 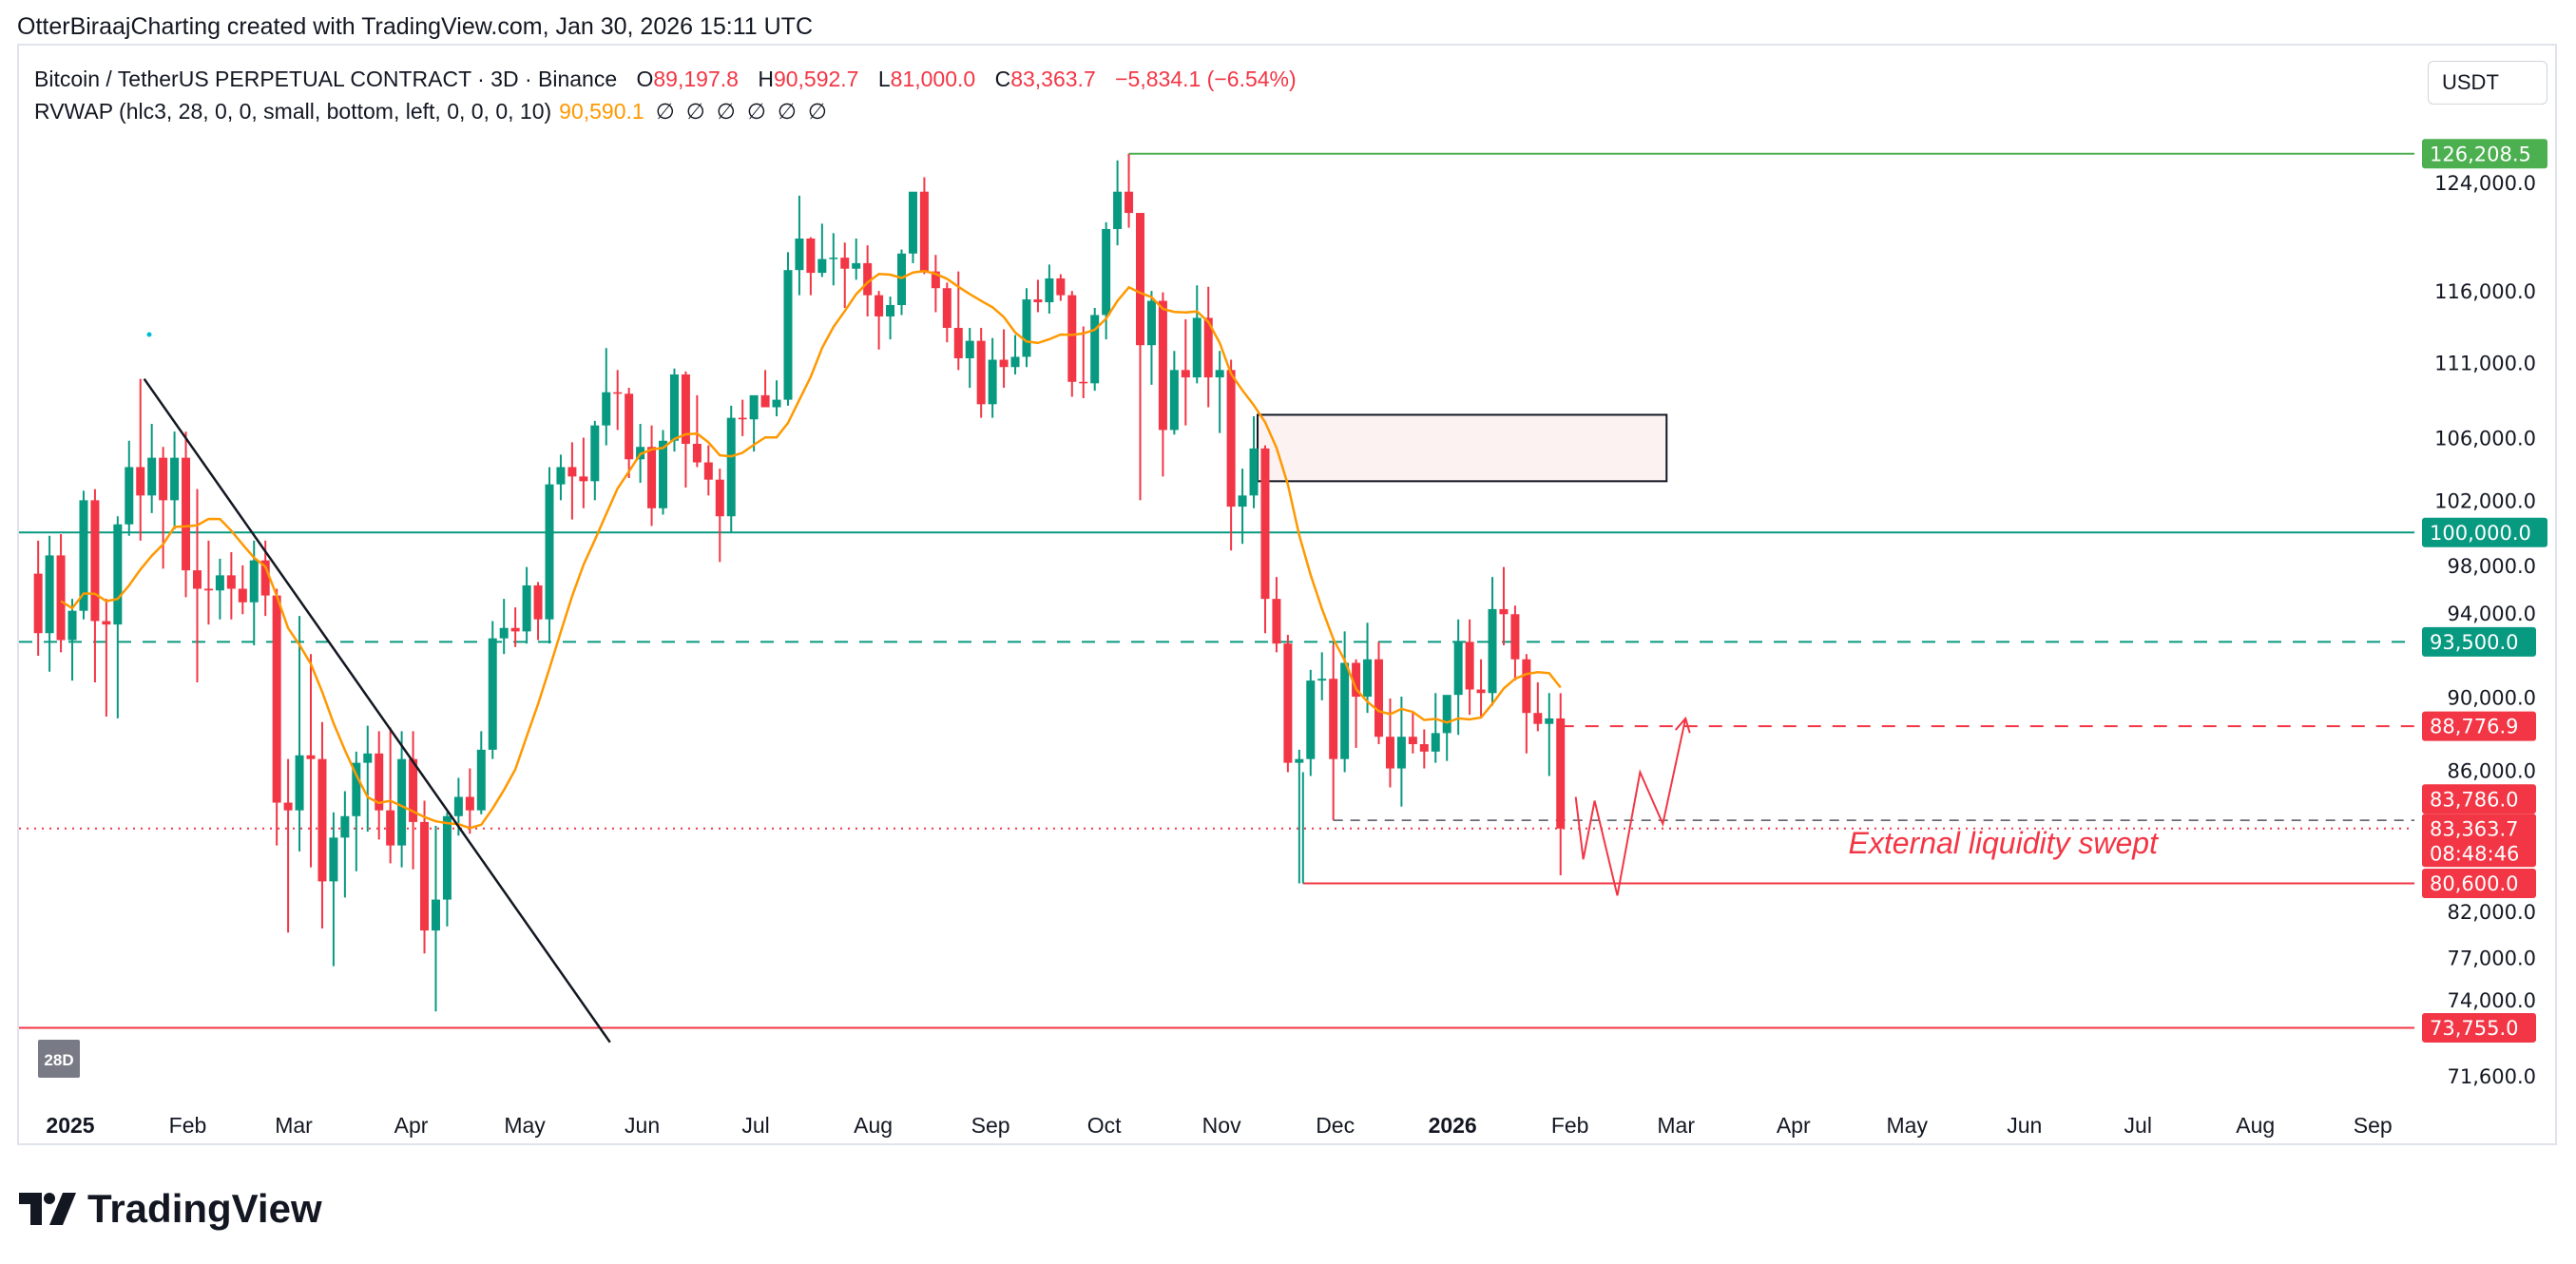 I want to click on price-tick-label: 94,000.0, so click(x=2491, y=614).